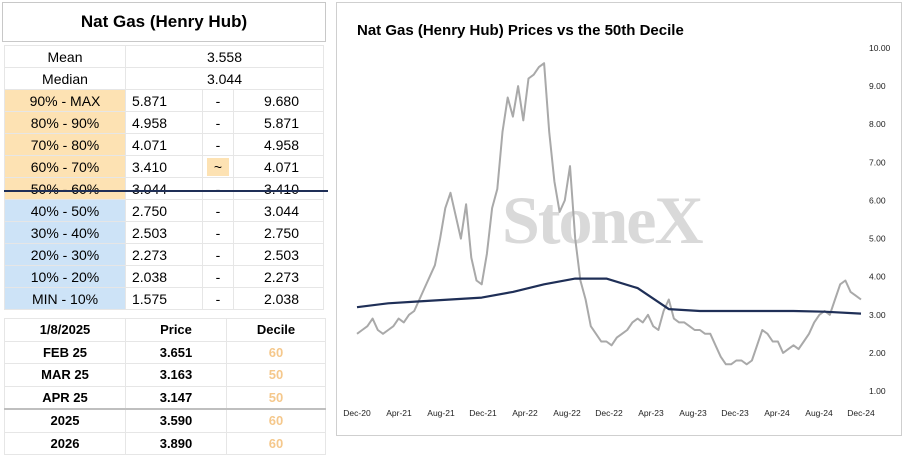  I want to click on y-tick-label: 1.00, so click(877, 391).